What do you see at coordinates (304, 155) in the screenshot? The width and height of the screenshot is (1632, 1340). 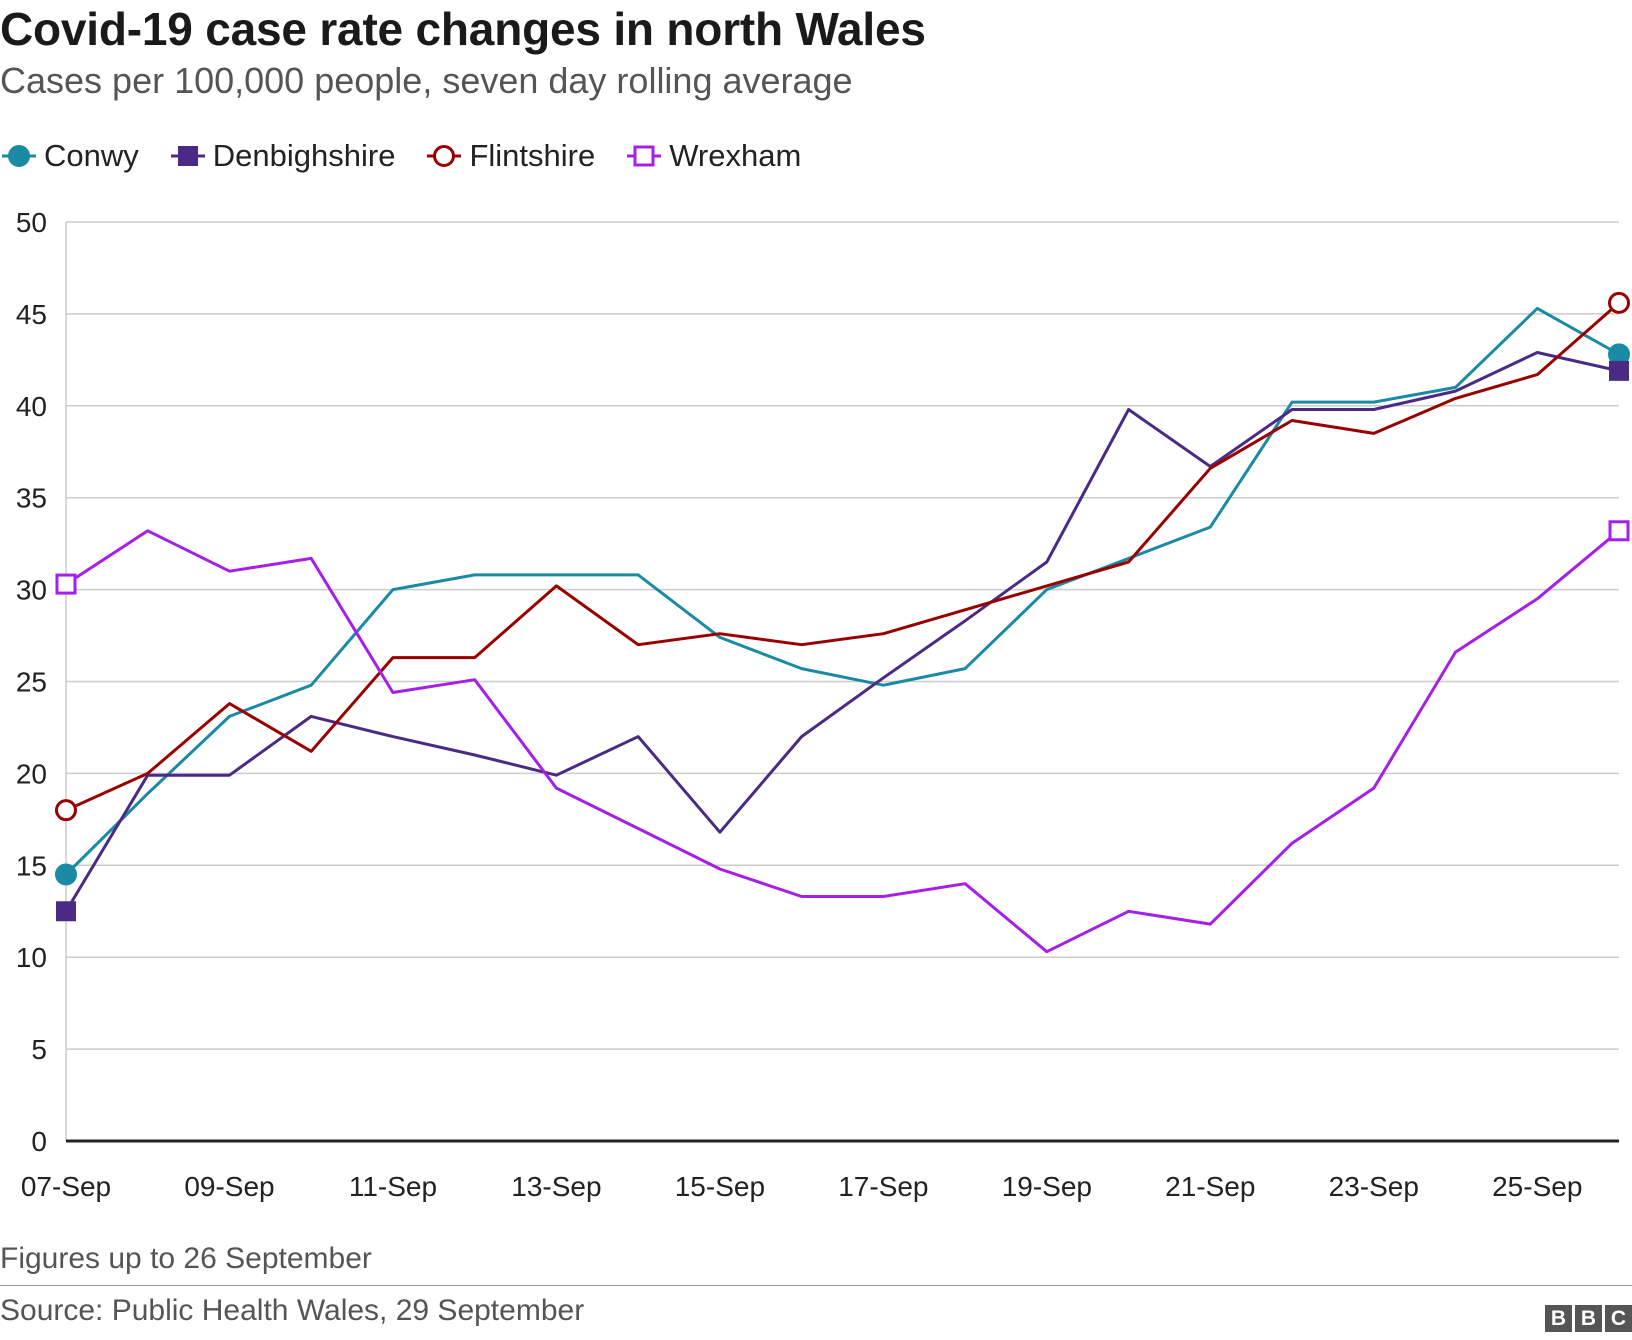 I see `legend-label: Denbighshire` at bounding box center [304, 155].